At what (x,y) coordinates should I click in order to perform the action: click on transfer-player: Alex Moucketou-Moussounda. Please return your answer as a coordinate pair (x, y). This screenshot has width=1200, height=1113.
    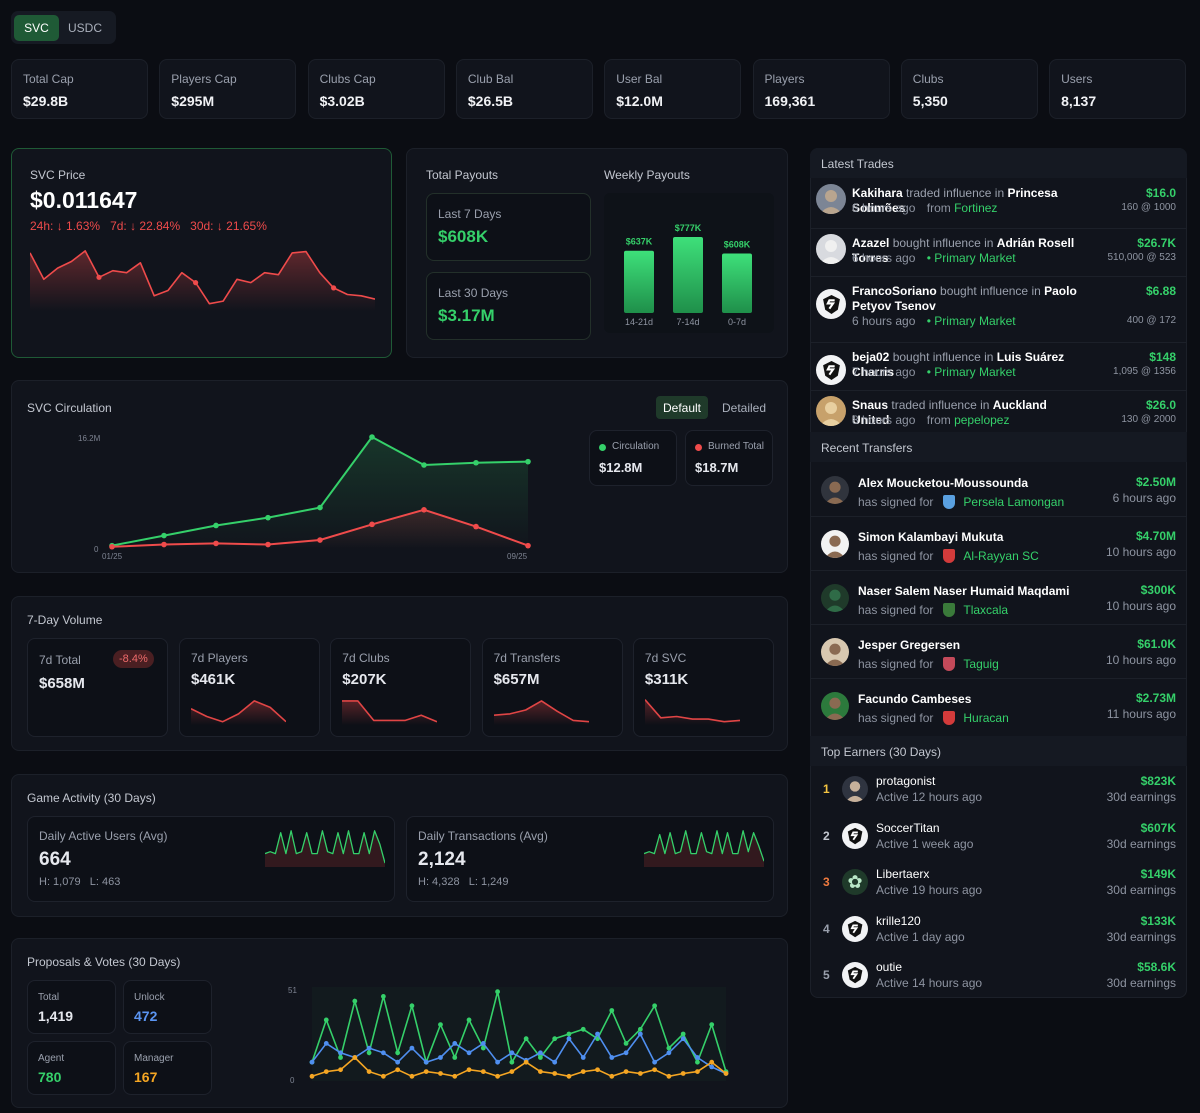
    Looking at the image, I should click on (943, 483).